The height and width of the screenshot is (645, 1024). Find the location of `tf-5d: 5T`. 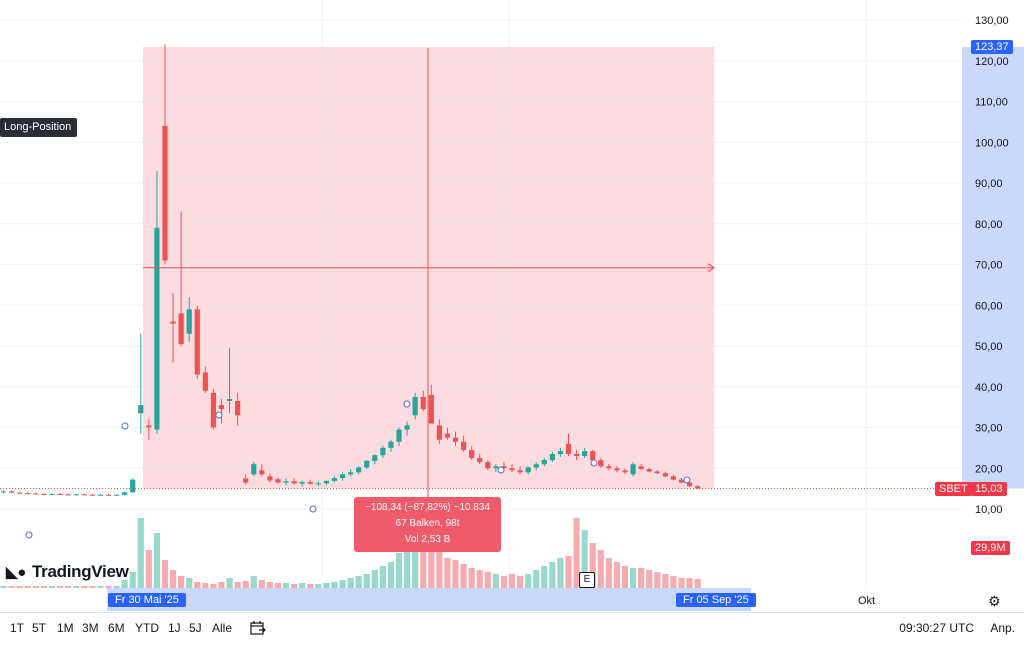

tf-5d: 5T is located at coordinates (39, 628).